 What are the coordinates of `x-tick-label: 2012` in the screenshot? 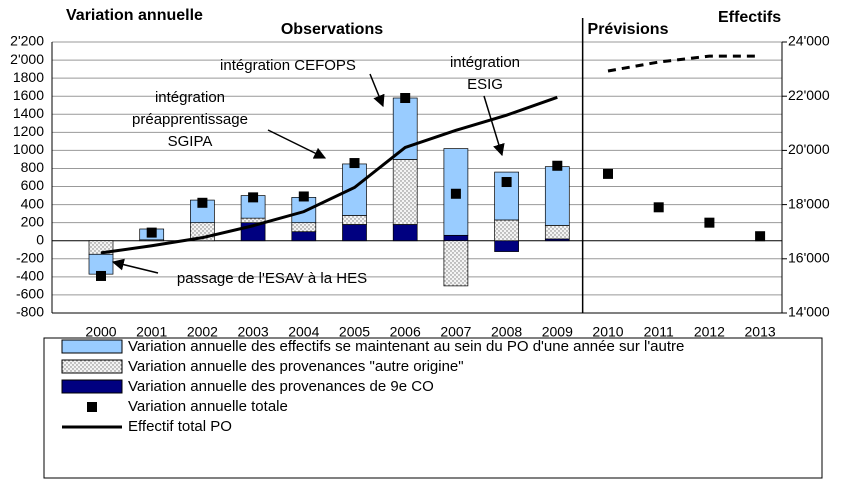 It's located at (709, 332).